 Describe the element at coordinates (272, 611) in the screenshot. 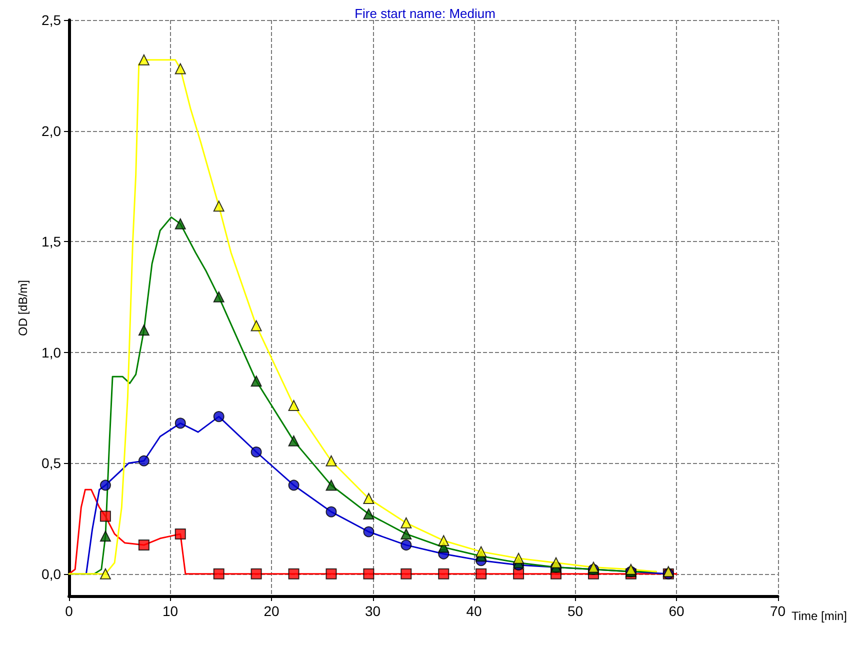

I see `x-tick-label: 20` at that location.